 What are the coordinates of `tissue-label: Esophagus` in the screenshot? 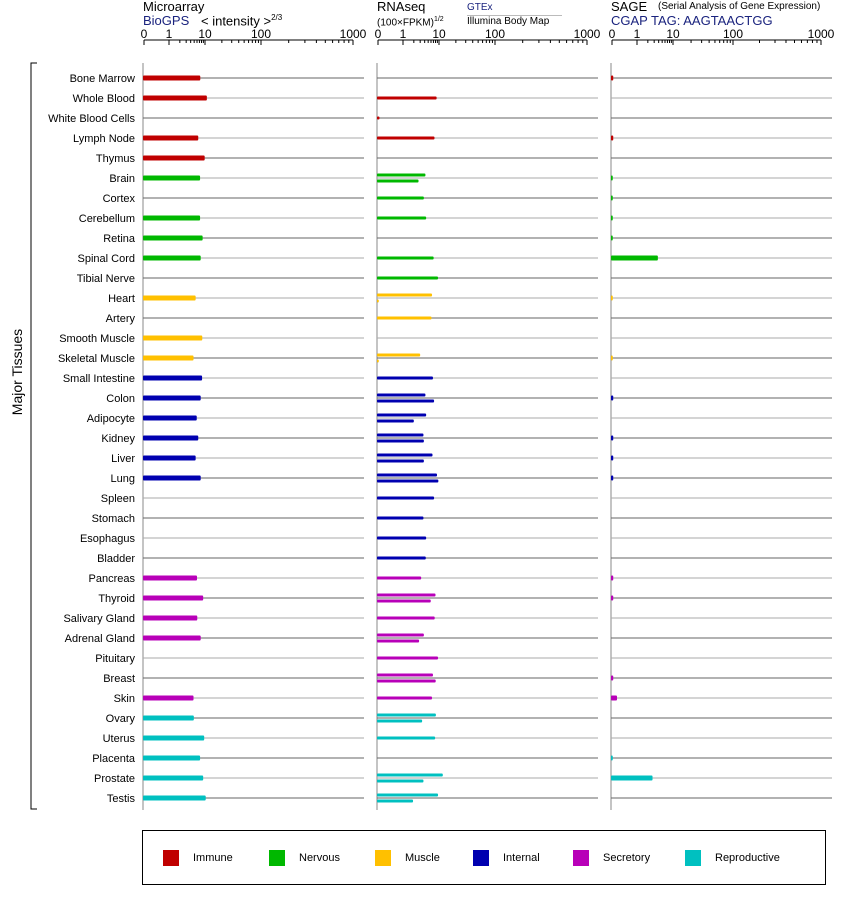 It's located at (108, 539).